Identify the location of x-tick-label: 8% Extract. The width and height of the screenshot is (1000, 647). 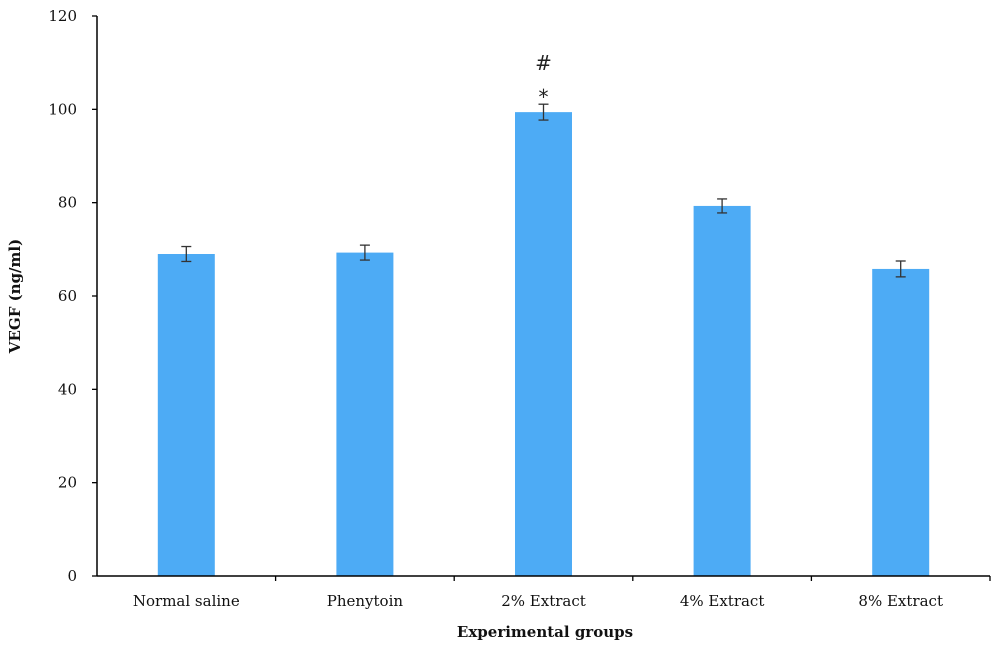
(900, 601).